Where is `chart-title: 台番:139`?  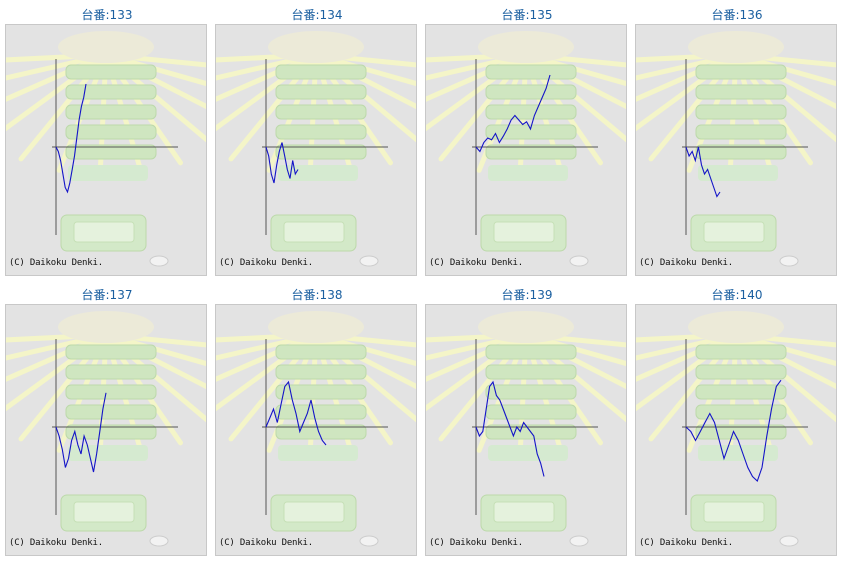
chart-title: 台番:139 is located at coordinates (527, 295).